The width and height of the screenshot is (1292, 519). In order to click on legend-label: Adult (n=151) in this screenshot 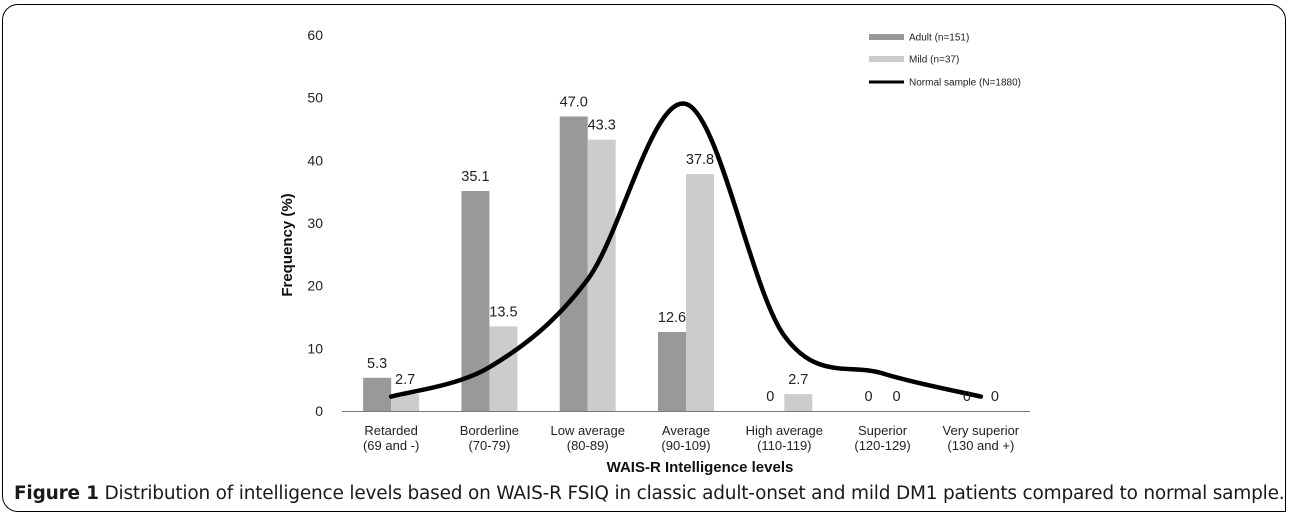, I will do `click(939, 38)`.